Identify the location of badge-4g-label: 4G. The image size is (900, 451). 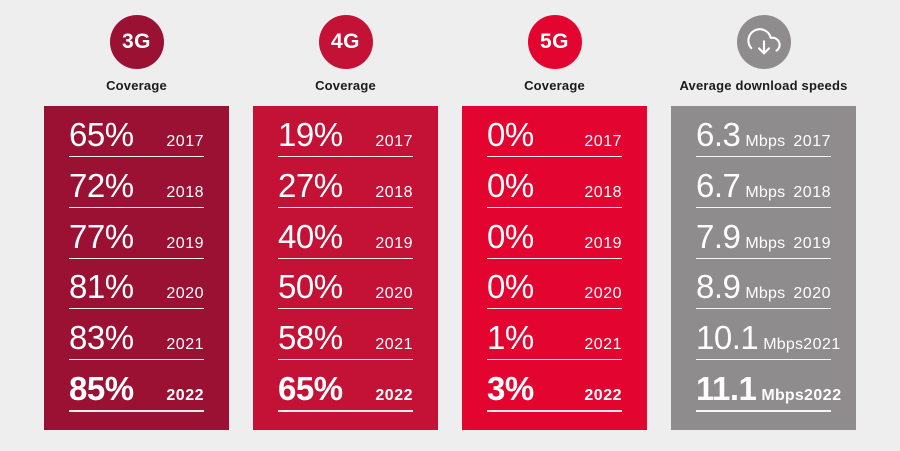
(345, 41).